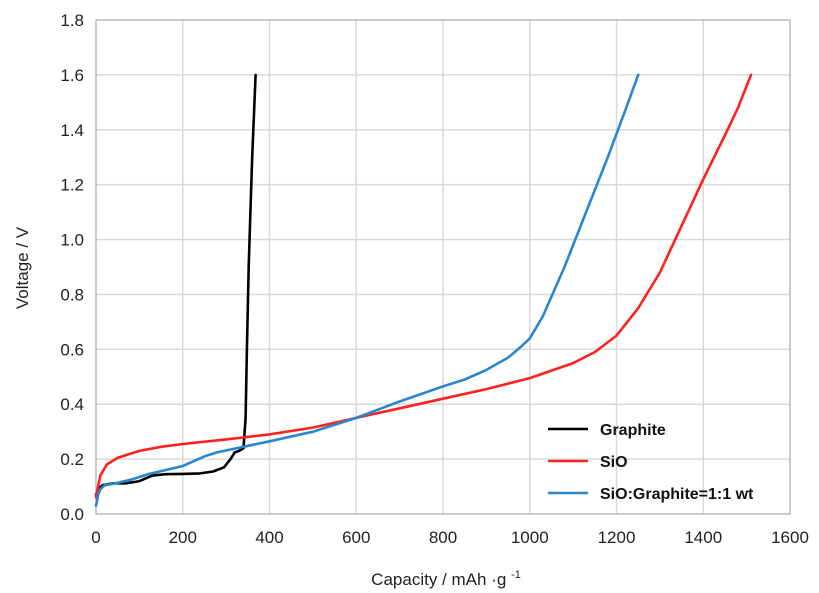  I want to click on y-axis-label: Voltage / V, so click(22, 267).